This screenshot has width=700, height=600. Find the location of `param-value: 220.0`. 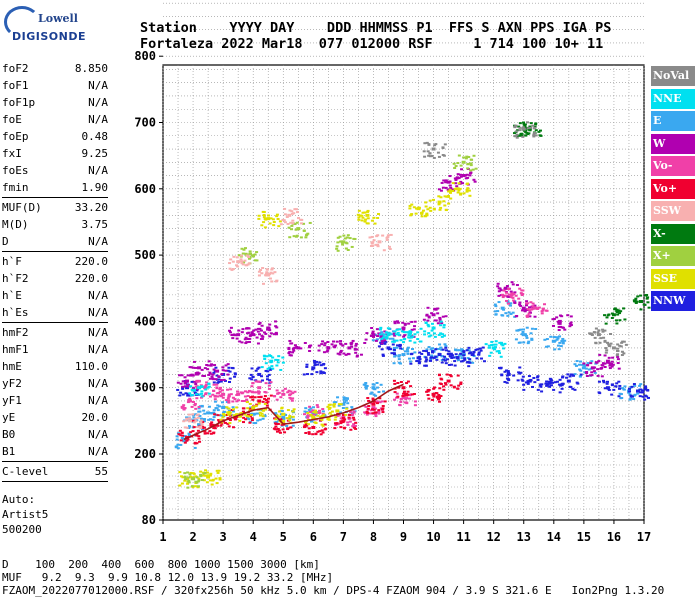

param-value: 220.0 is located at coordinates (91, 261).